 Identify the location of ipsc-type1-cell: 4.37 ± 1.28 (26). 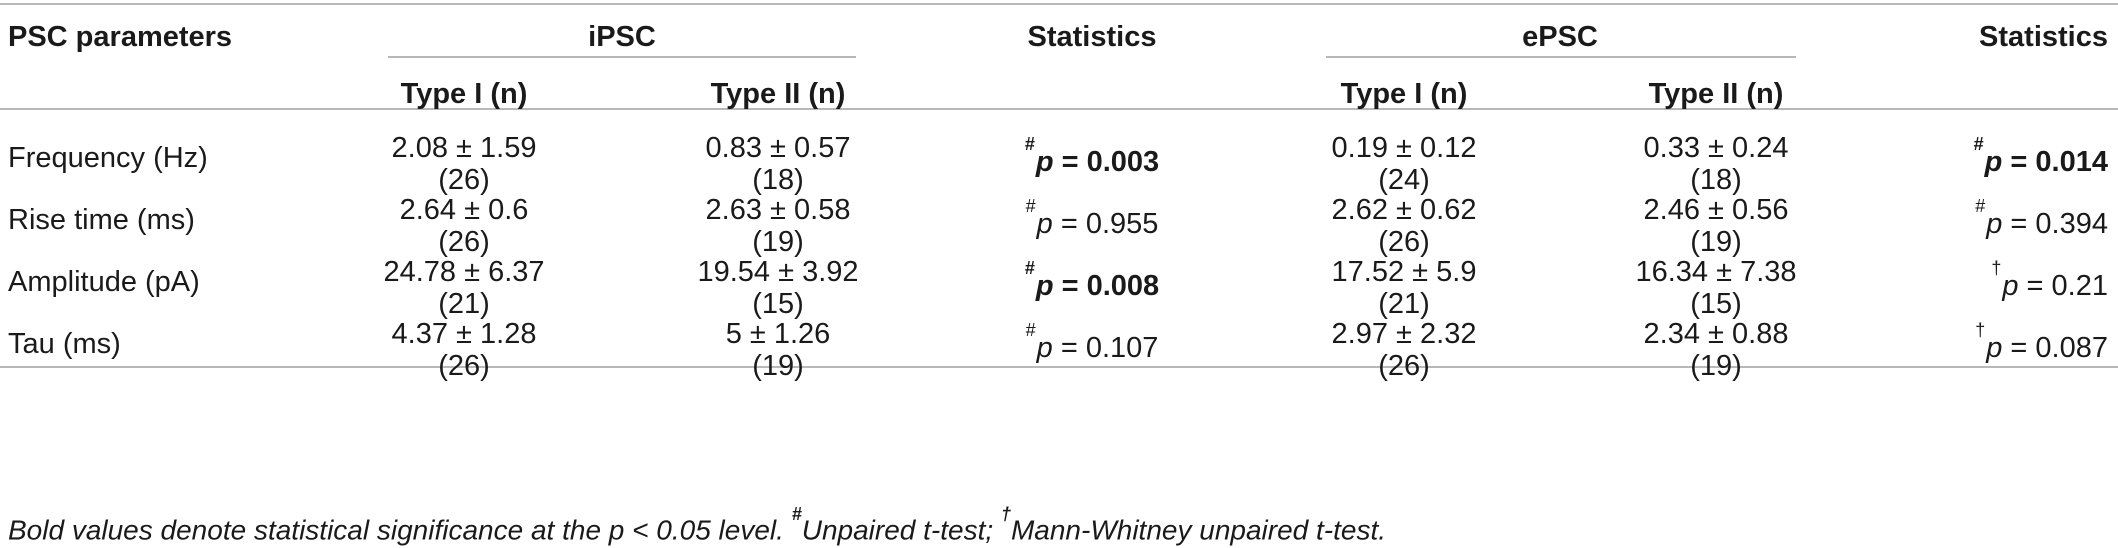
(464, 350).